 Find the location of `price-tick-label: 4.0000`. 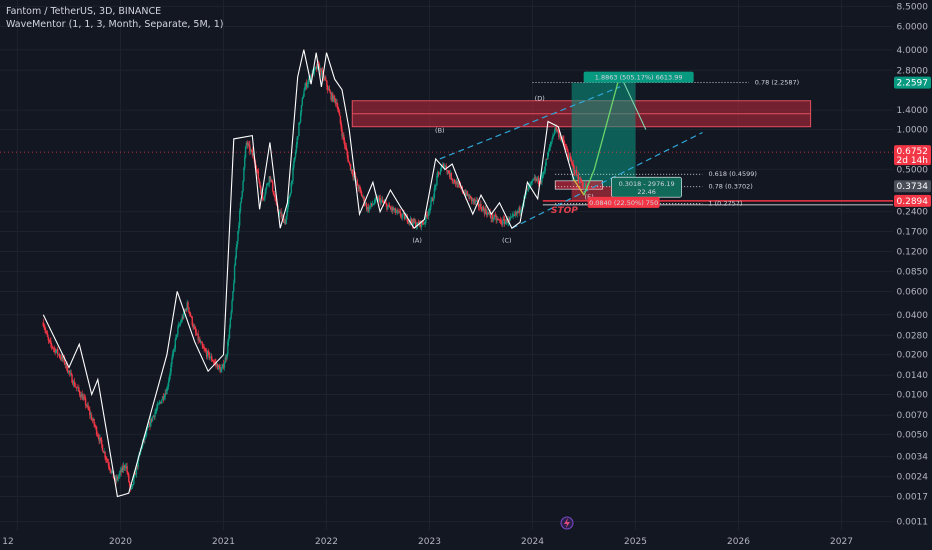

price-tick-label: 4.0000 is located at coordinates (913, 51).